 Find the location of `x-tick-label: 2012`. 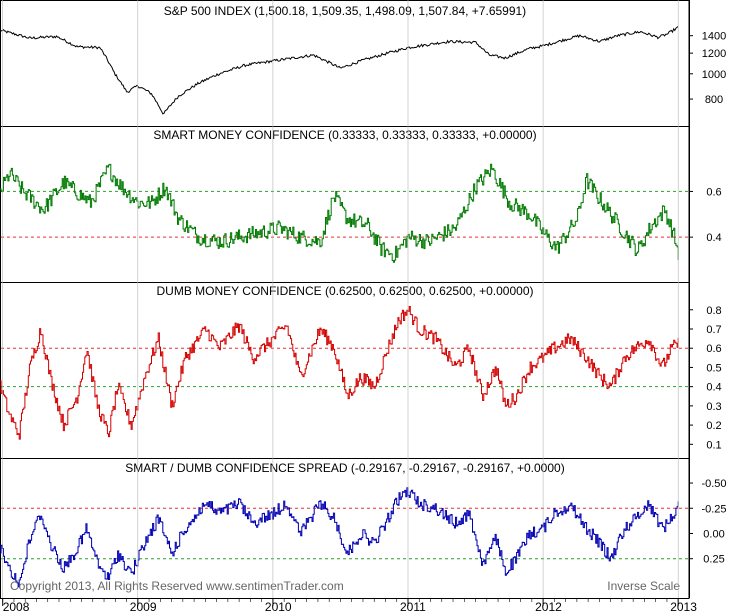

x-tick-label: 2012 is located at coordinates (548, 607).